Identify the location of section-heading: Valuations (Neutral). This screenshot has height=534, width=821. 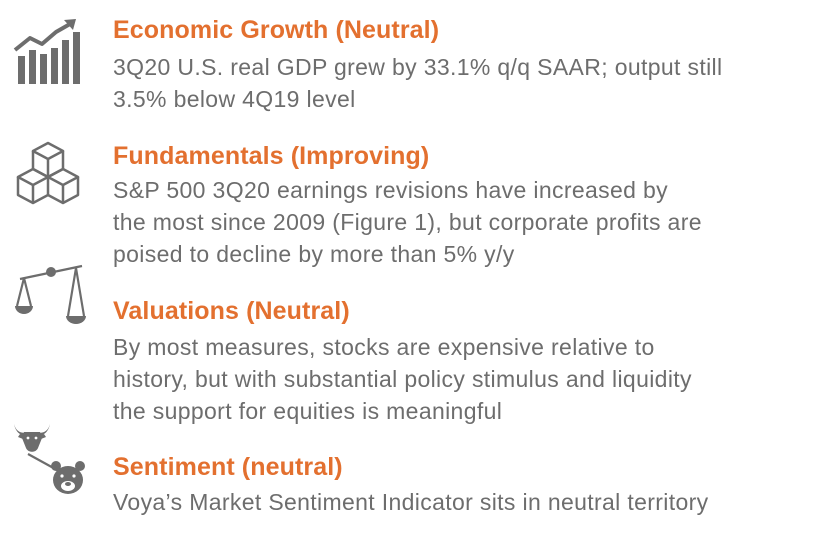
(231, 311).